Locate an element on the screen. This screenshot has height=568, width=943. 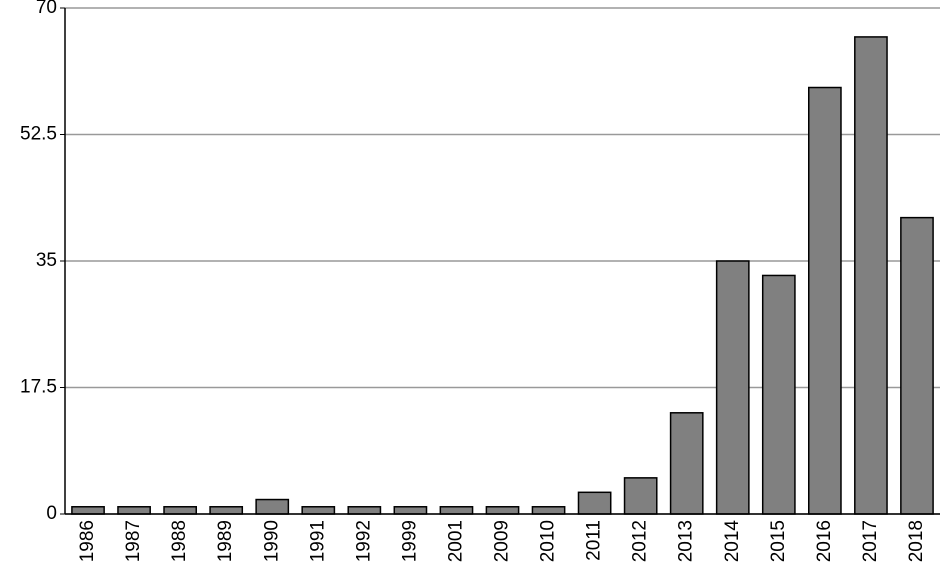
x-tick-label: 2014 is located at coordinates (732, 541).